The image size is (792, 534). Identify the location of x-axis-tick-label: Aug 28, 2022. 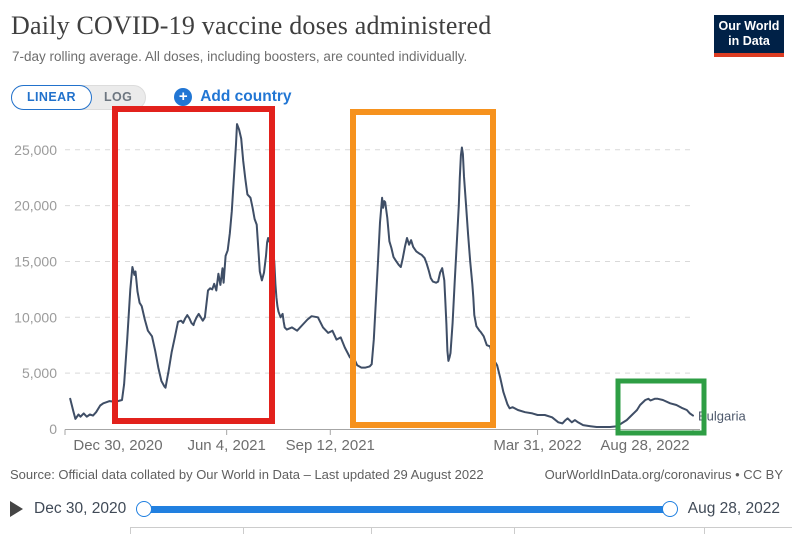
(644, 445).